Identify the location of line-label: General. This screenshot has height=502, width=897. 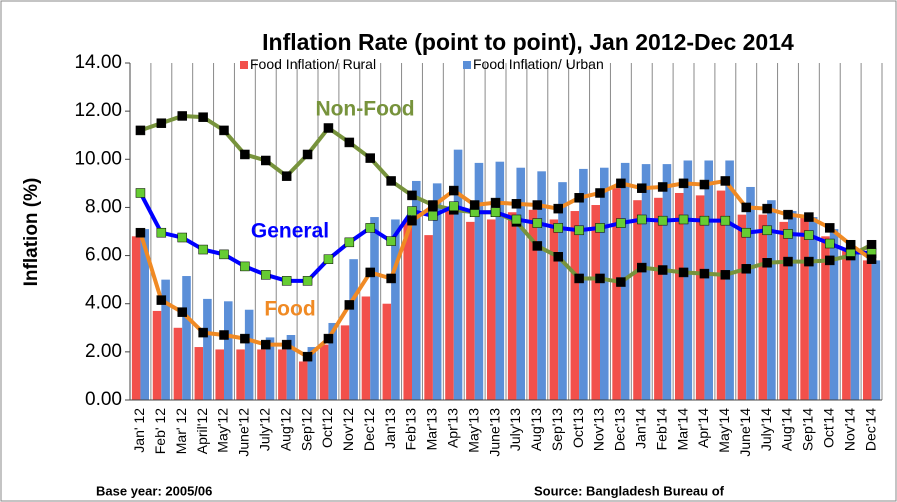
(290, 231).